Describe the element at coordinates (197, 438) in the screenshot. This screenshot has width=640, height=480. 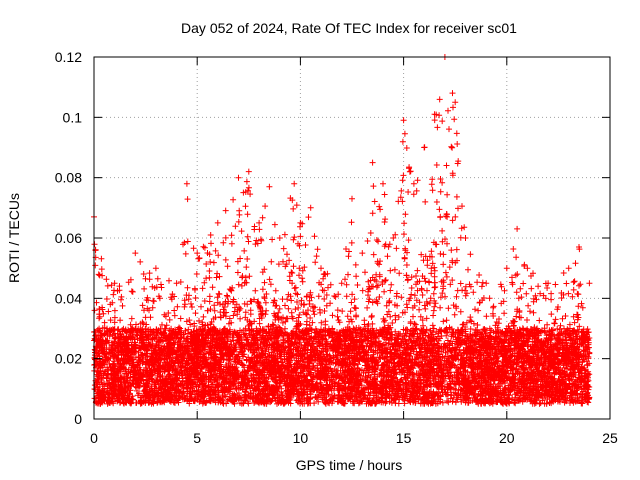
I see `x-tick-label: 5` at that location.